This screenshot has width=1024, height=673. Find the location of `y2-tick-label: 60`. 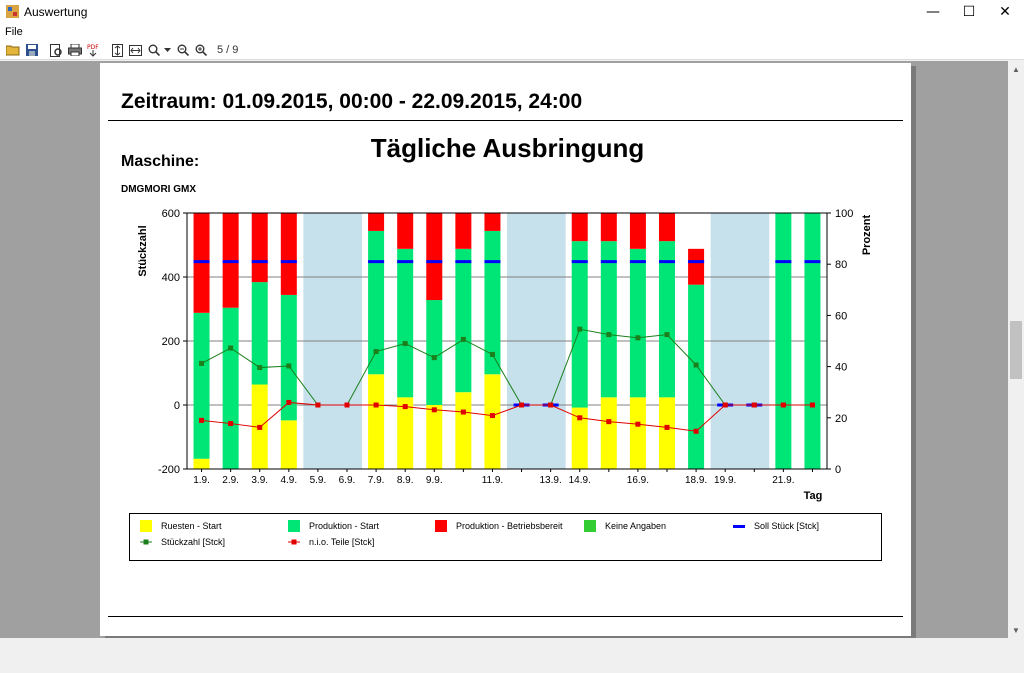

y2-tick-label: 60 is located at coordinates (841, 316).